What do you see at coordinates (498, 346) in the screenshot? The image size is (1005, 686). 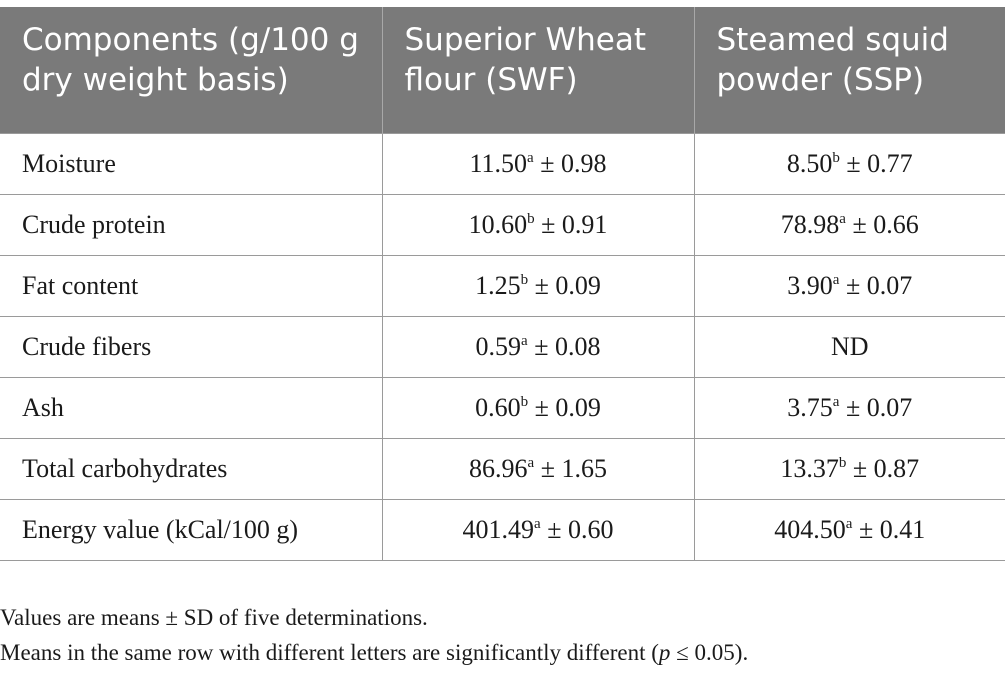 I see `swf-value: 0.59` at bounding box center [498, 346].